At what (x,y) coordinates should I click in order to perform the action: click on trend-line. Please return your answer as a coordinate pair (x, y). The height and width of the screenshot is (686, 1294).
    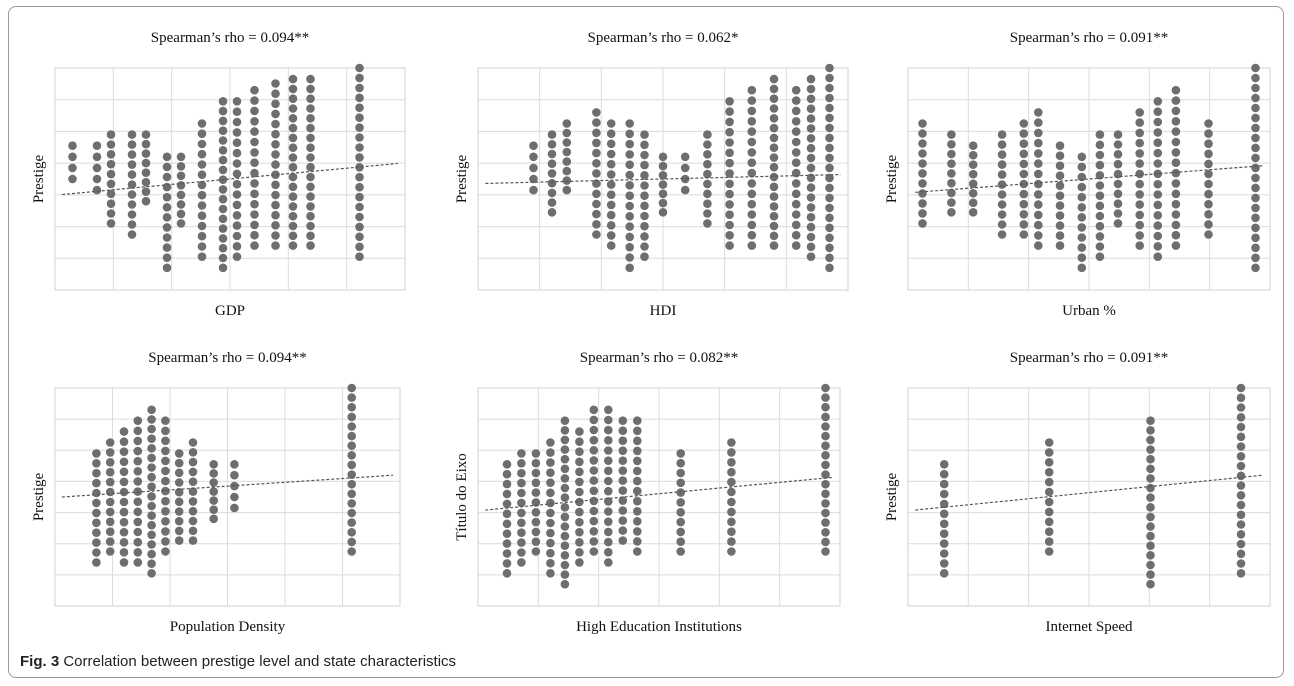
    Looking at the image, I should click on (663, 179).